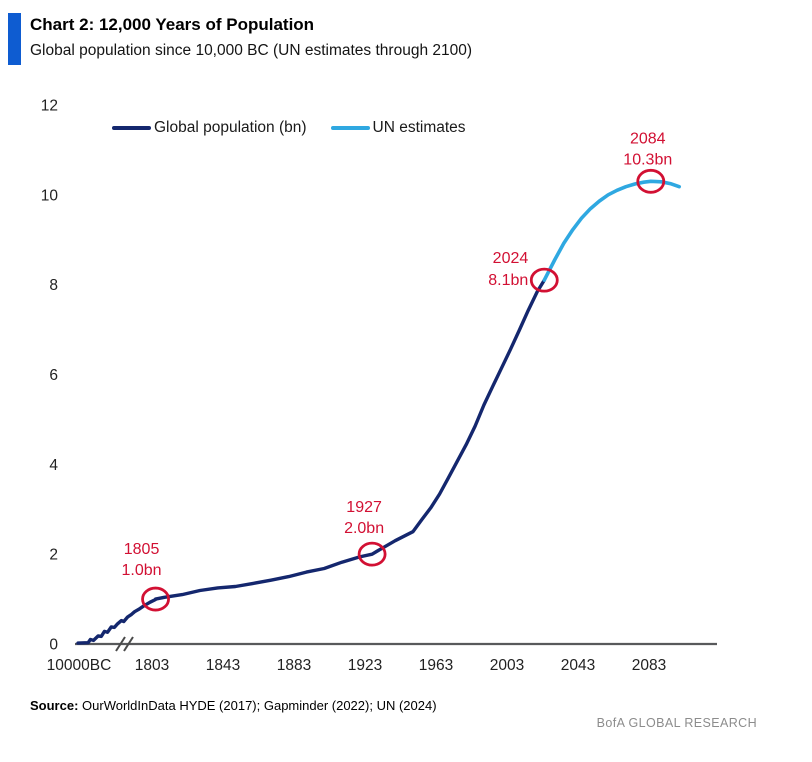 This screenshot has width=812, height=762. What do you see at coordinates (223, 665) in the screenshot?
I see `x-tick-label: 1843` at bounding box center [223, 665].